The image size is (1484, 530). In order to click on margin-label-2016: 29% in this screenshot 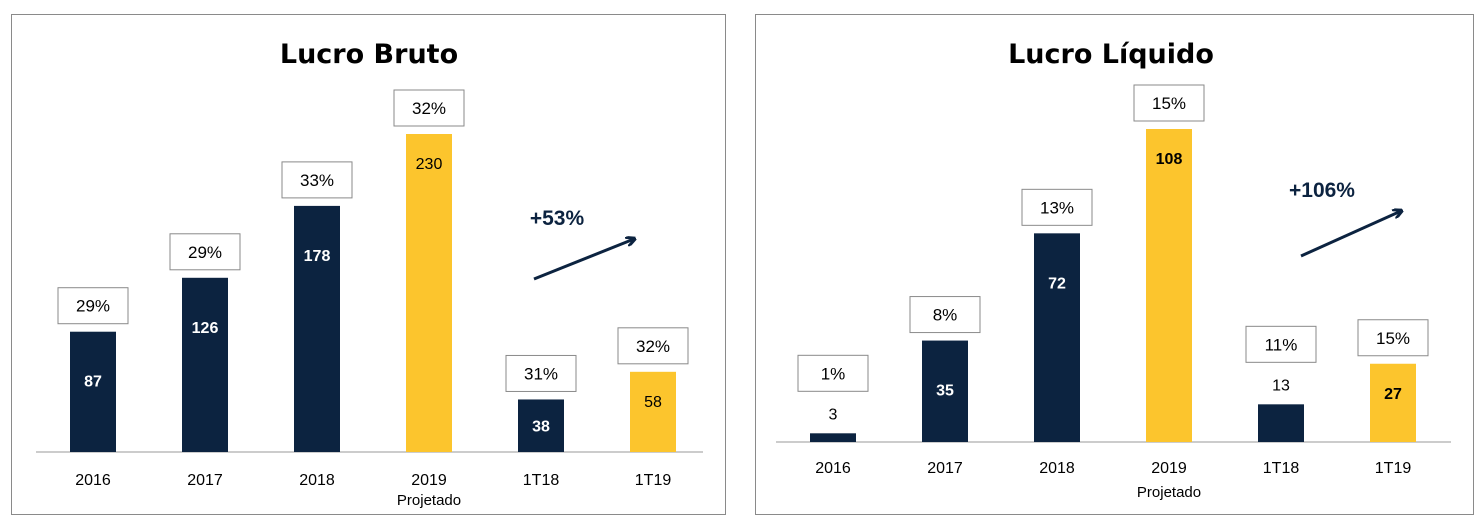, I will do `click(93, 306)`.